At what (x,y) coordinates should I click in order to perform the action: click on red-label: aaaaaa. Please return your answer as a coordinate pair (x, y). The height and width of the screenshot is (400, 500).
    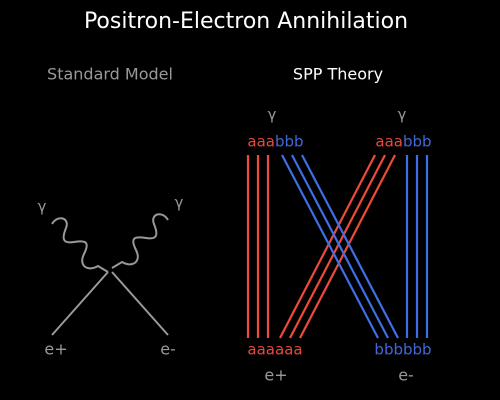
    Looking at the image, I should click on (274, 350).